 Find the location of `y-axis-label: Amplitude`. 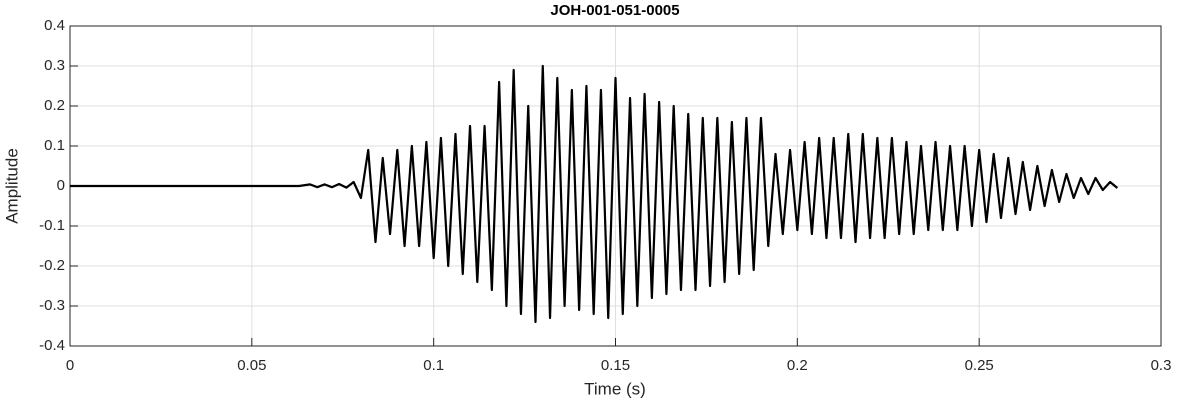

y-axis-label: Amplitude is located at coordinates (11, 186).